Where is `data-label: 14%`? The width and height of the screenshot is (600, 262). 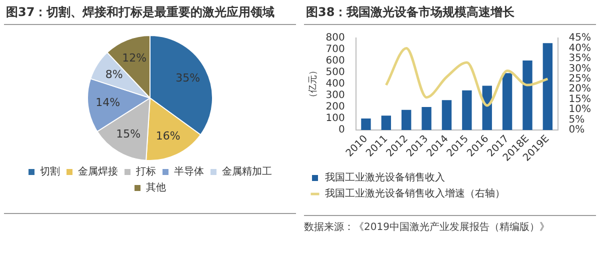 data-label: 14% is located at coordinates (108, 103).